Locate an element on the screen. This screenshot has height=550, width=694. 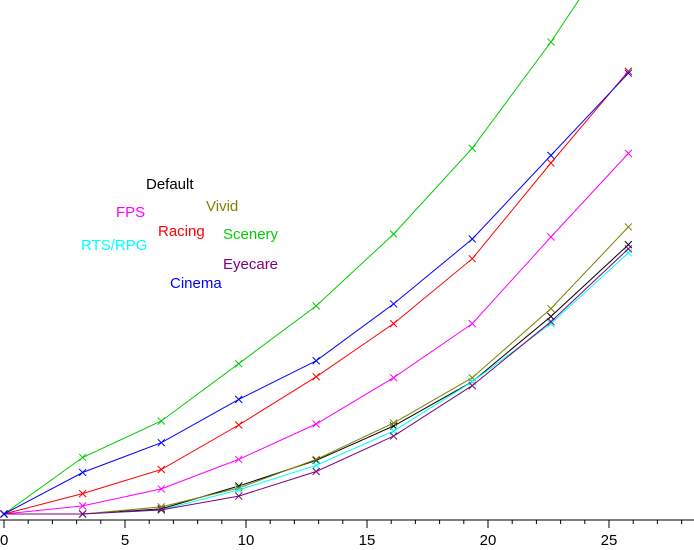
legend-label-racing: Racing is located at coordinates (181, 231).